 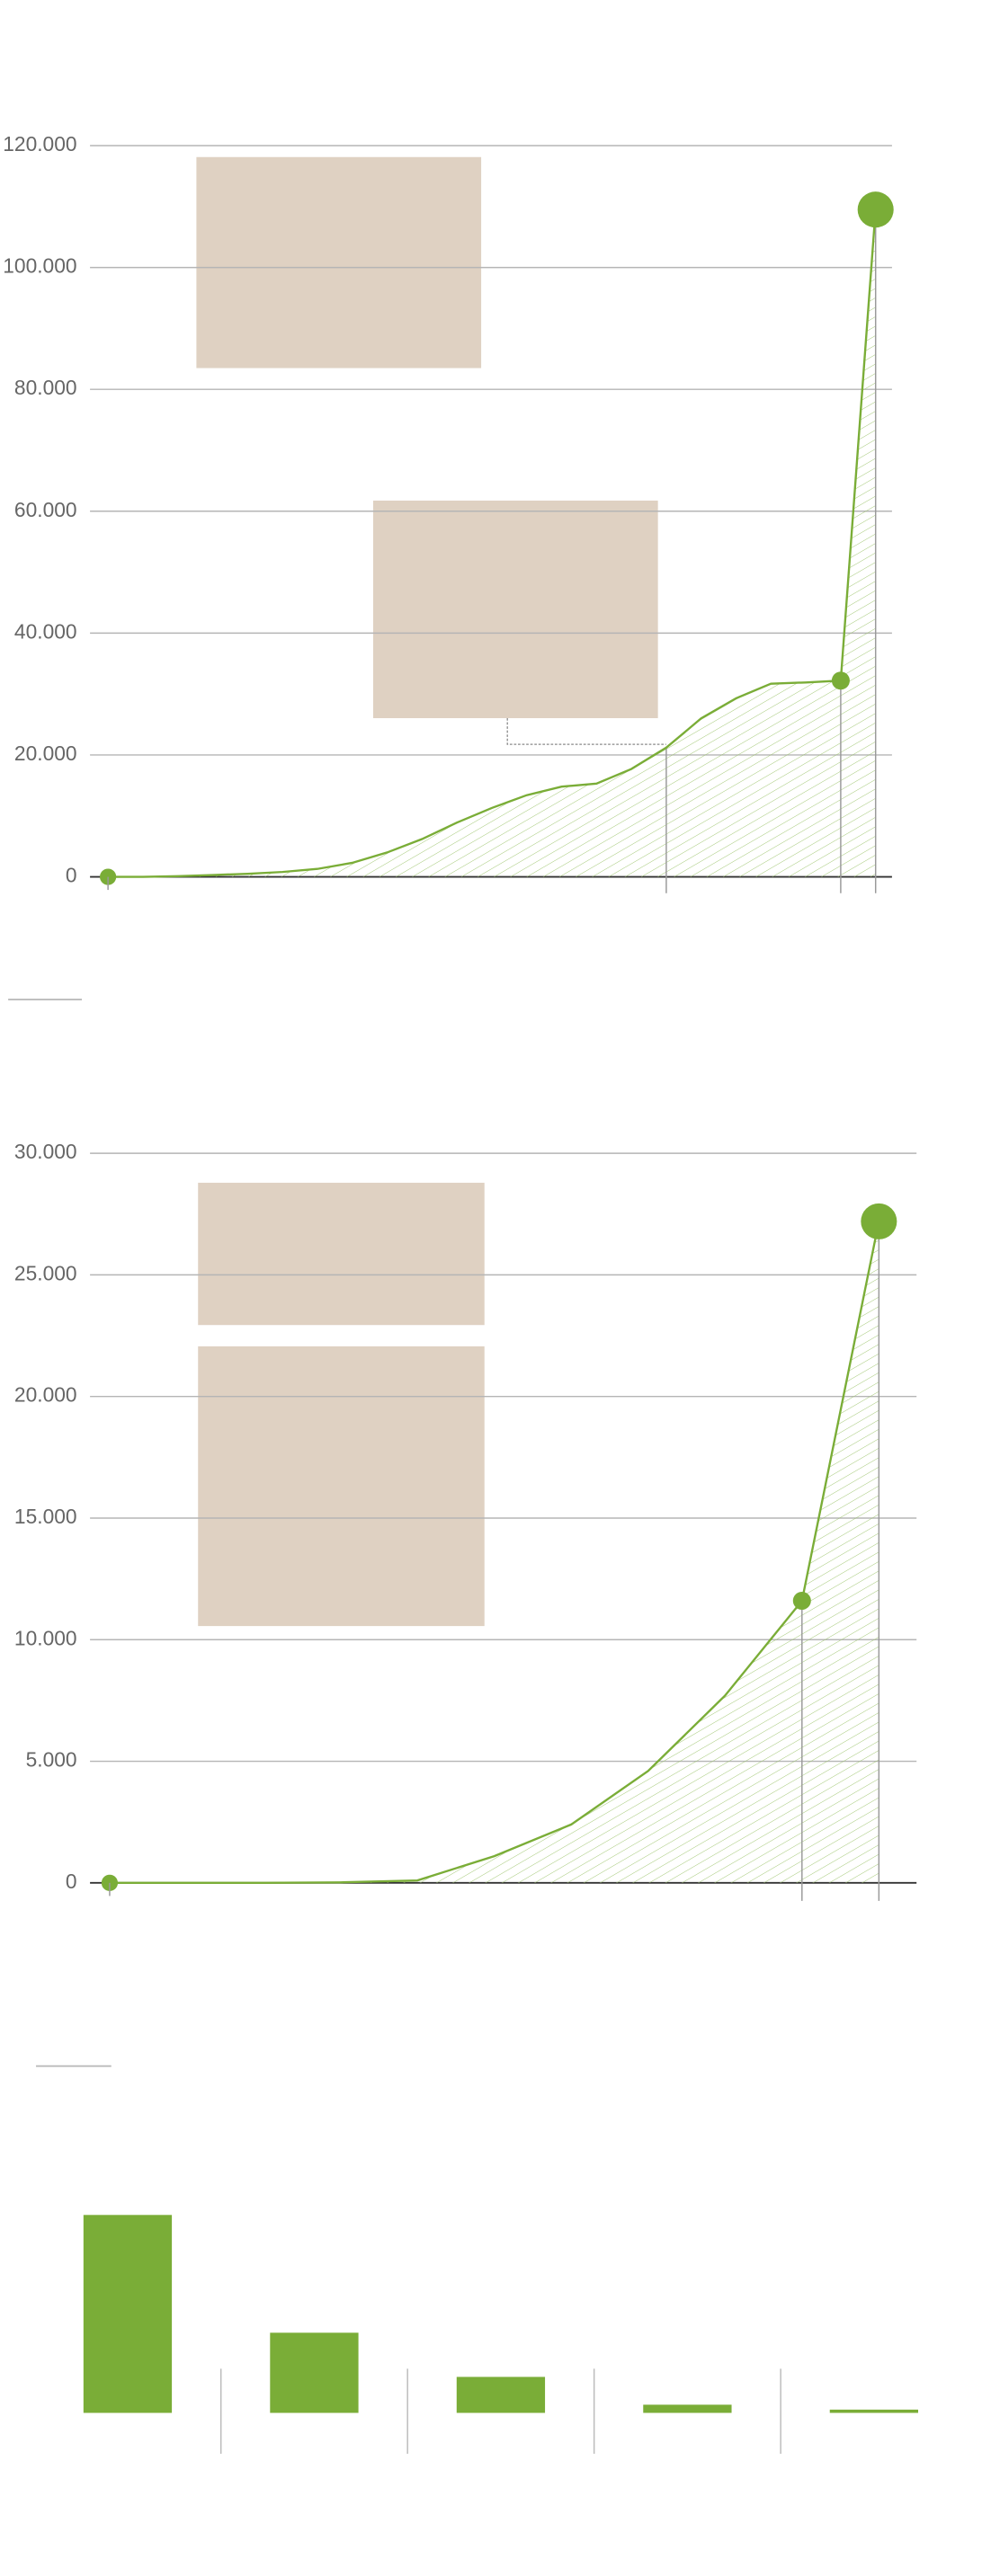 I want to click on y-tick-label: 25.000, so click(x=45, y=1272).